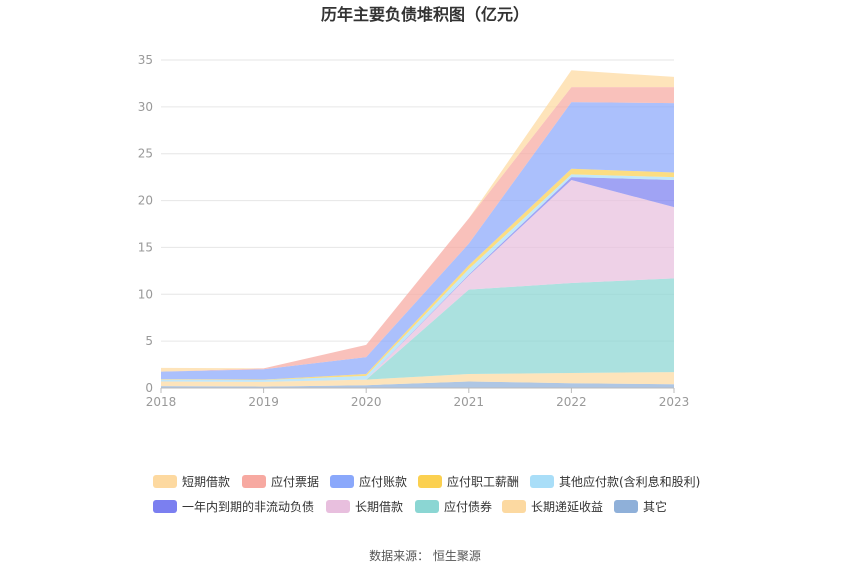 Image resolution: width=850 pixels, height=574 pixels. I want to click on y-tick-label: 25, so click(145, 154).